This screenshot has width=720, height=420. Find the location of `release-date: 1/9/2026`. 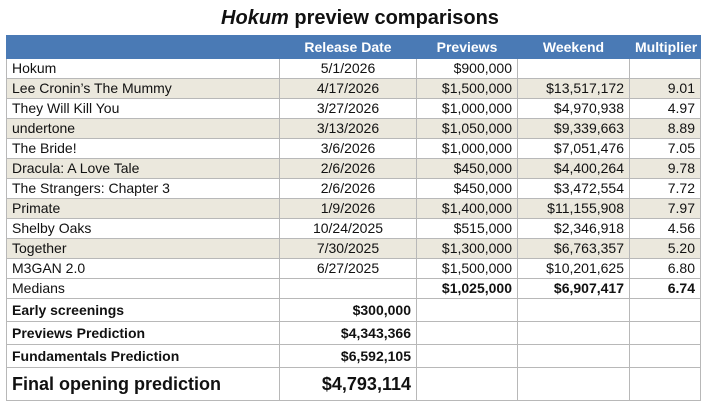

release-date: 1/9/2026 is located at coordinates (348, 208).